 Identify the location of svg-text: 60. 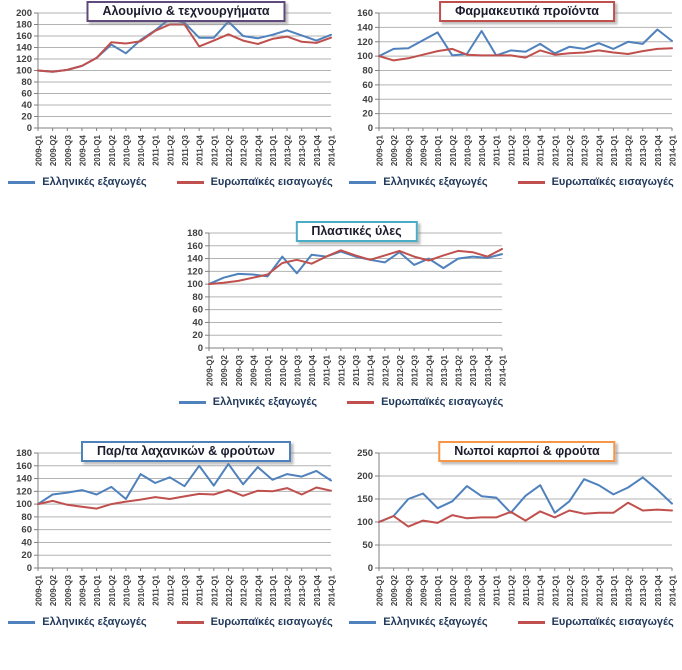
(197, 310).